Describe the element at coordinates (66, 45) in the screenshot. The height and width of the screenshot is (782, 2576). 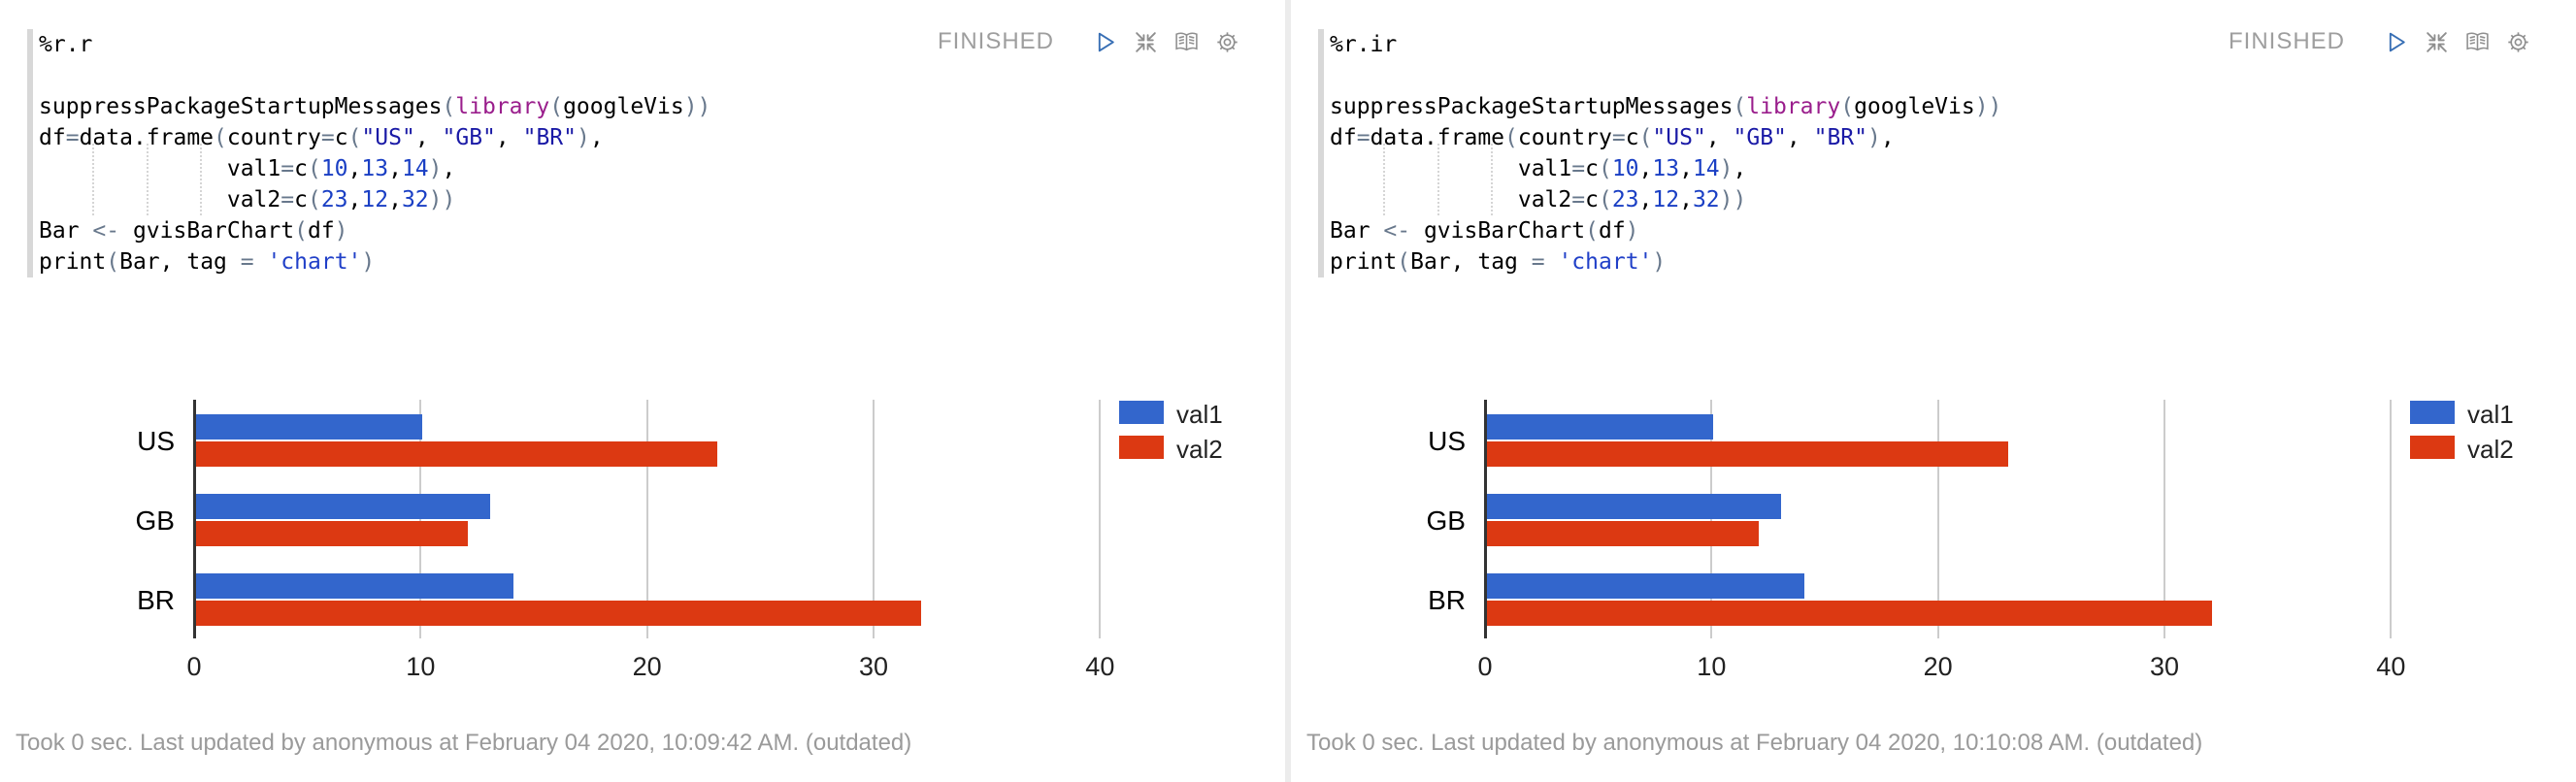
I see `paragraph-interpreter-title: %r.r` at that location.